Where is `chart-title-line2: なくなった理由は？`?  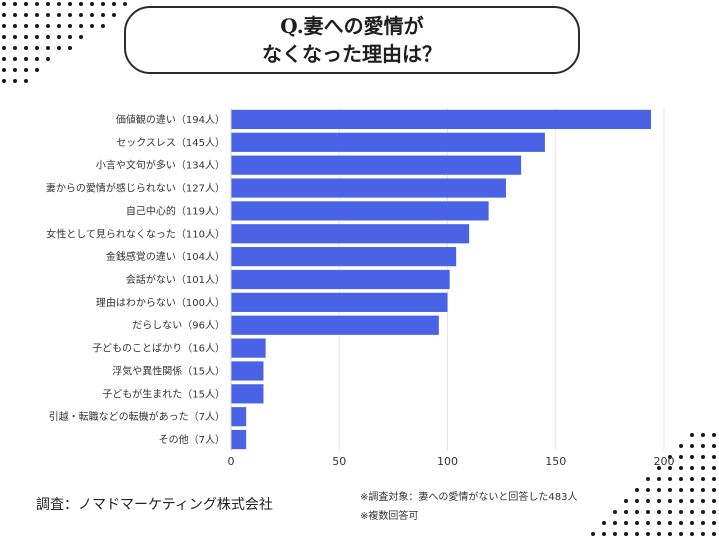 chart-title-line2: なくなった理由は？ is located at coordinates (352, 54).